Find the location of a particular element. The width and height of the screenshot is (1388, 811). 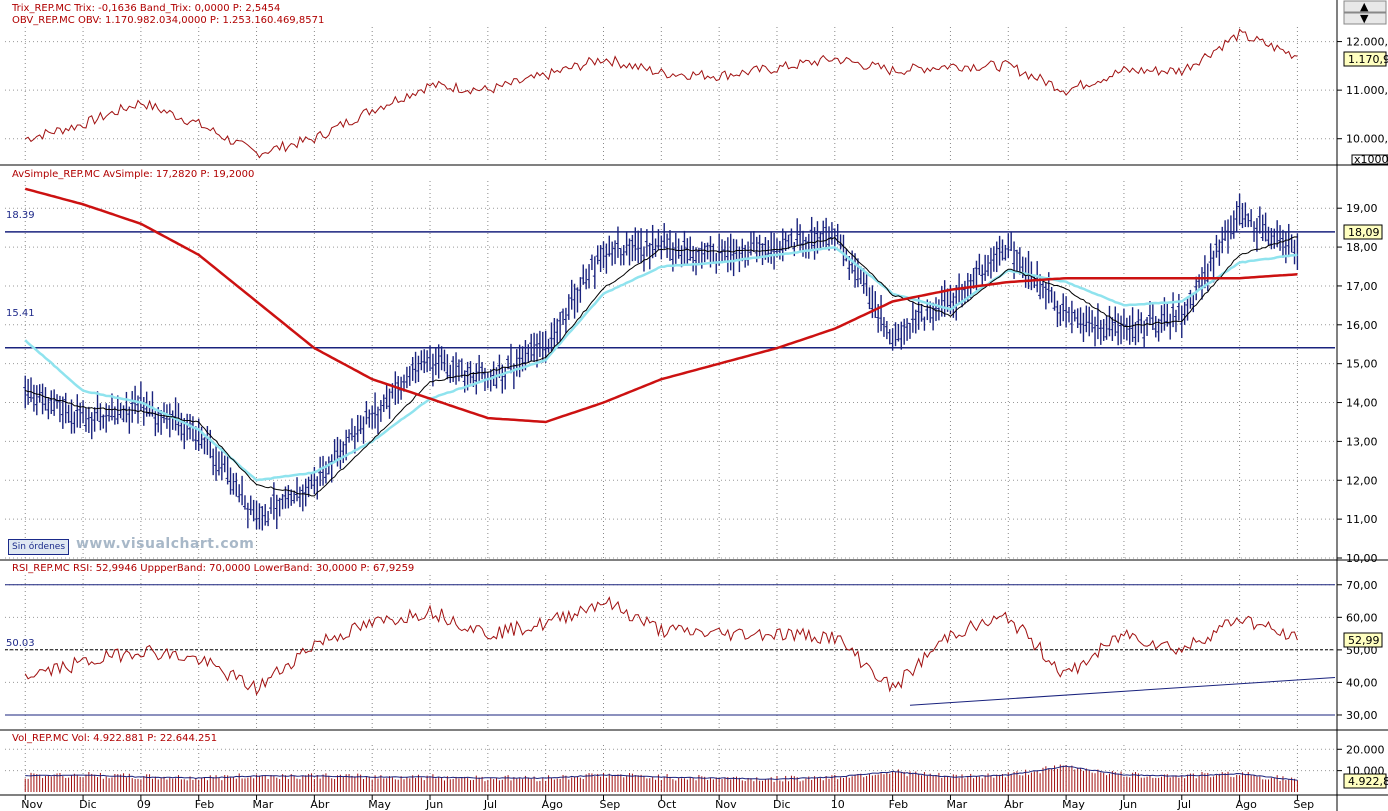

trix-scale-note: x100000 is located at coordinates (1369, 159).